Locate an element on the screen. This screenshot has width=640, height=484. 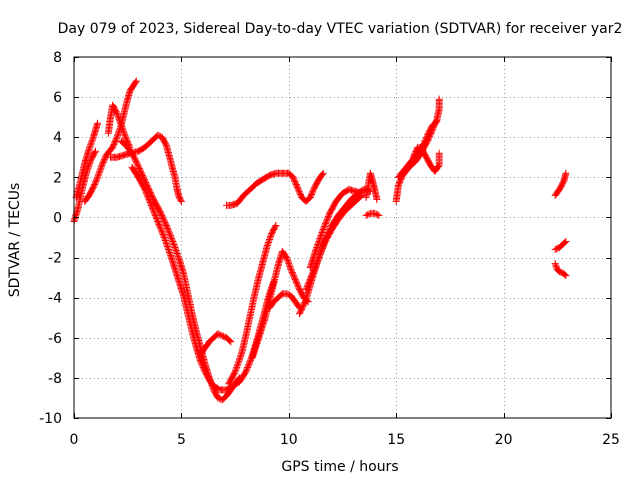
series-arc-k is located at coordinates (284, 301).